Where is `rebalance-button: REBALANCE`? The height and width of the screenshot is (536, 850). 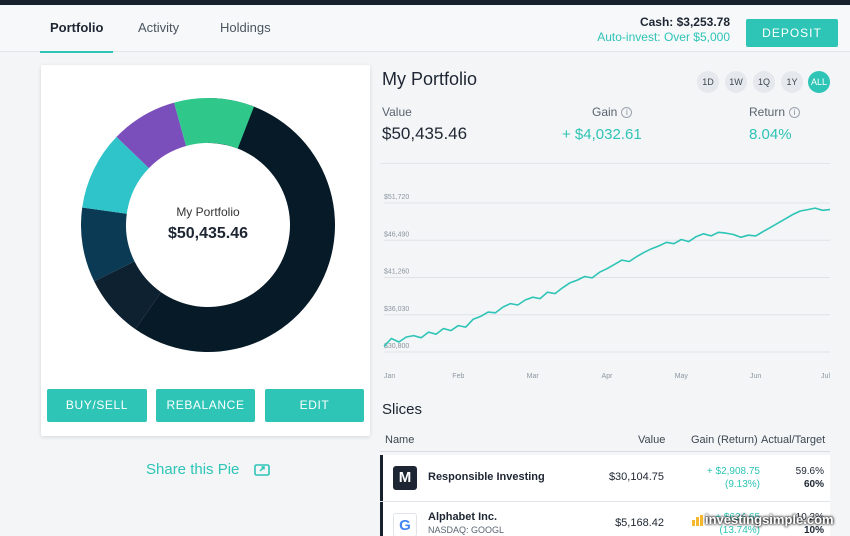
rebalance-button: REBALANCE is located at coordinates (205, 405).